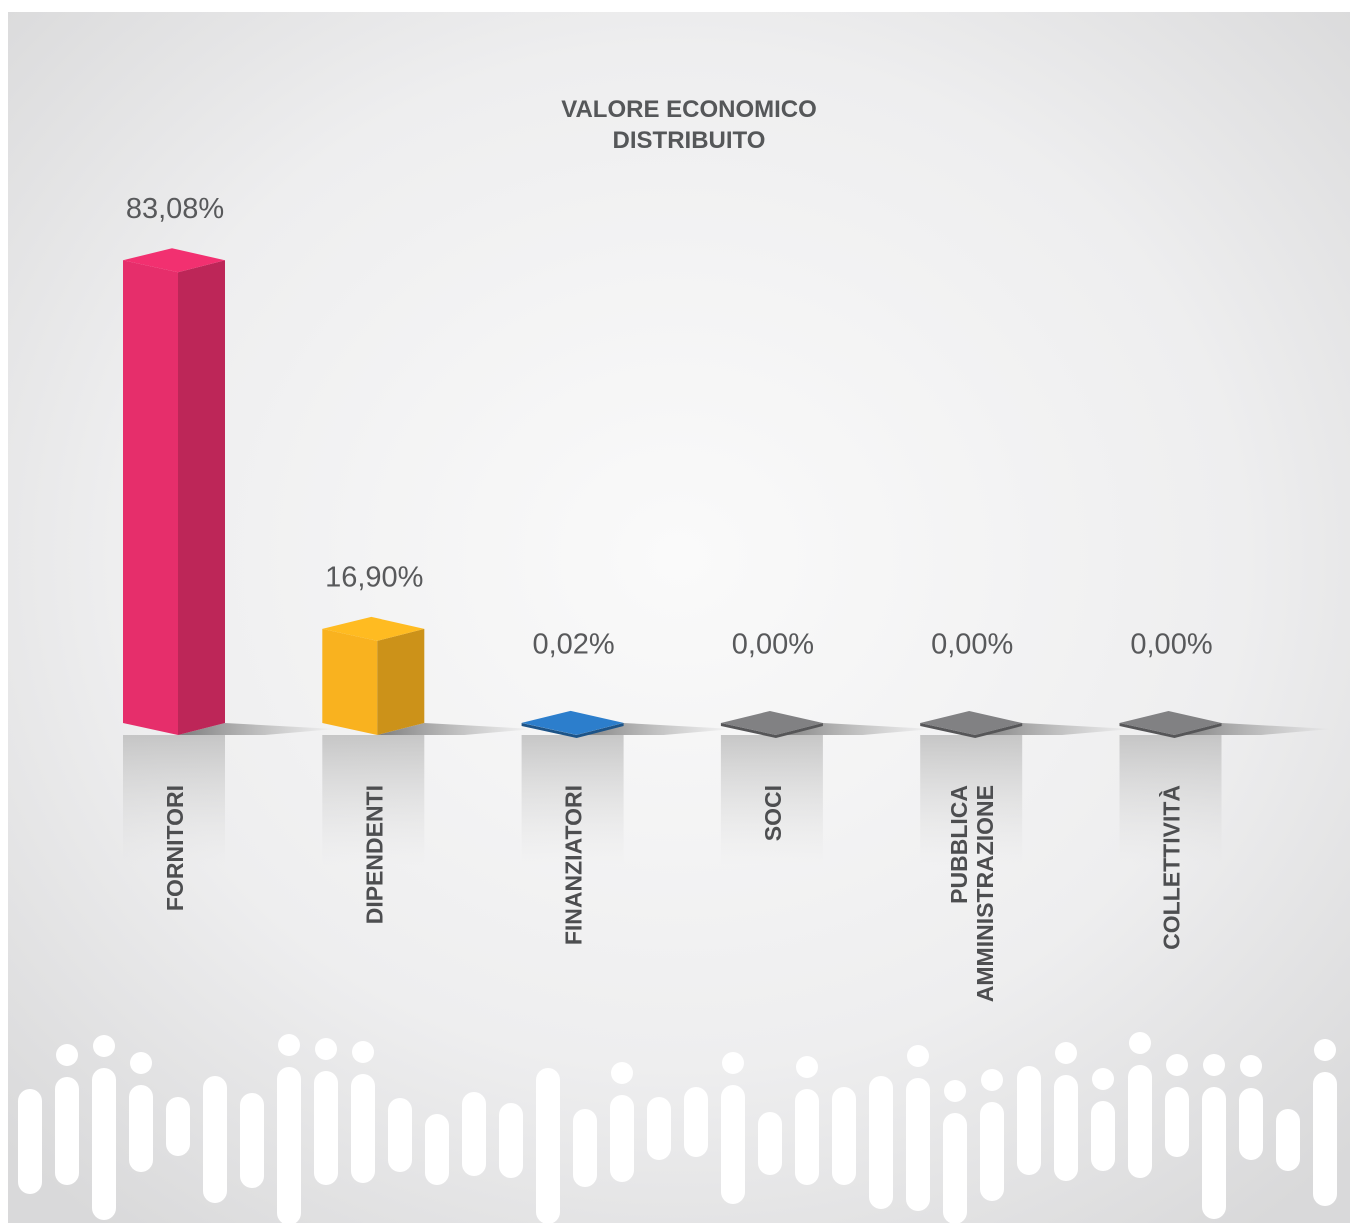 The width and height of the screenshot is (1357, 1223). Describe the element at coordinates (175, 848) in the screenshot. I see `x-tick-label: FORNITORI` at that location.